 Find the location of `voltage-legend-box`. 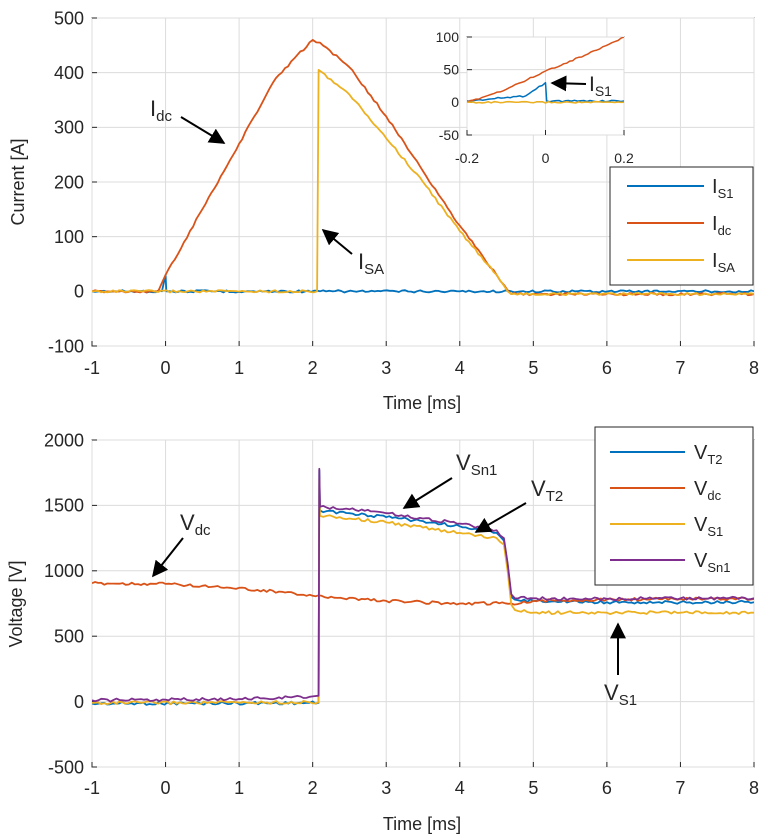

voltage-legend-box is located at coordinates (674, 506).